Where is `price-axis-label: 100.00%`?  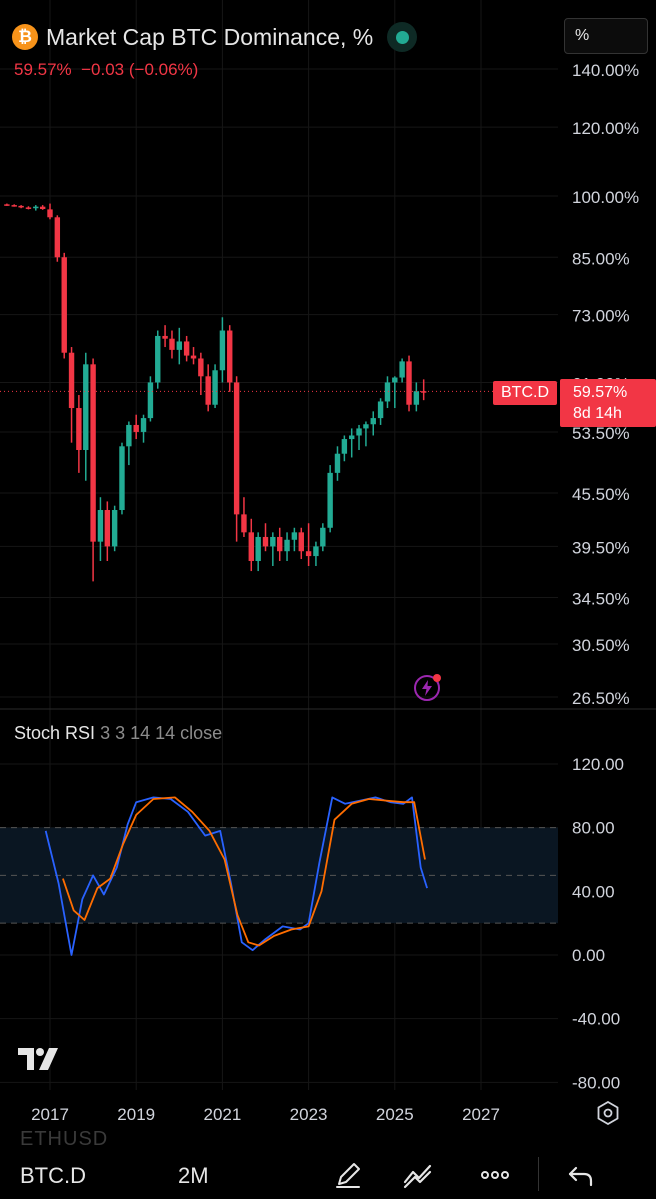
price-axis-label: 100.00% is located at coordinates (605, 197).